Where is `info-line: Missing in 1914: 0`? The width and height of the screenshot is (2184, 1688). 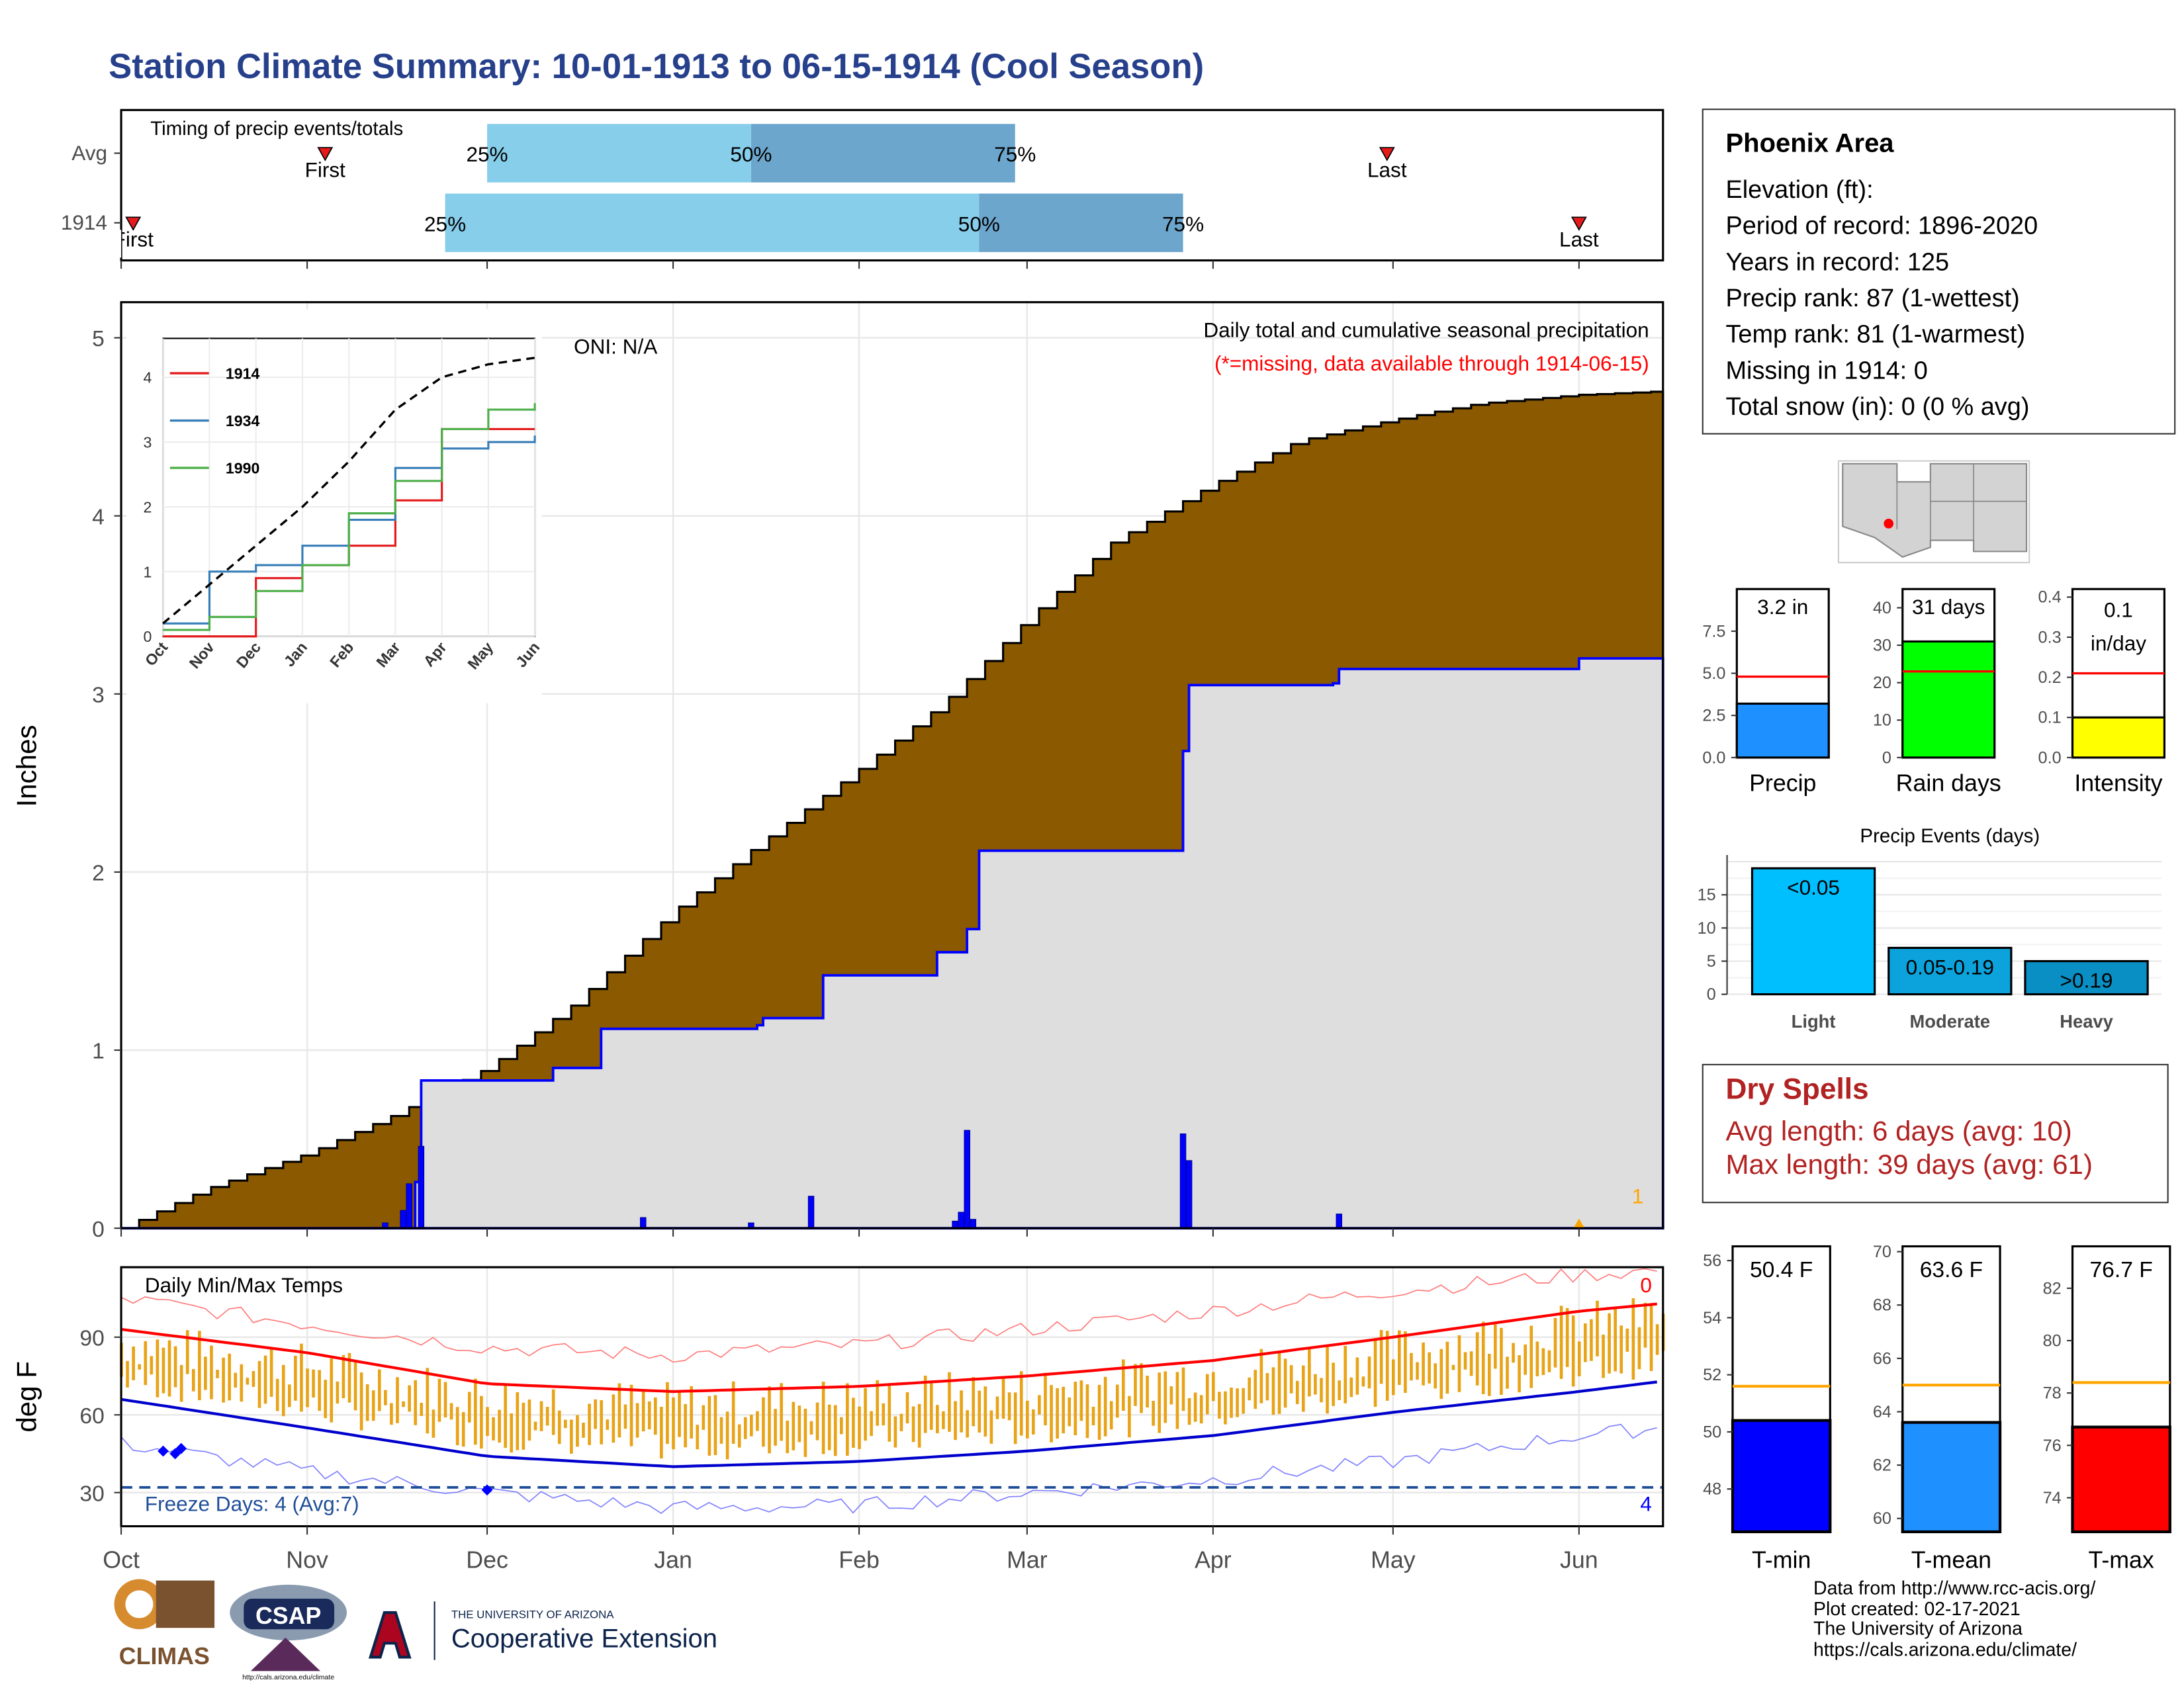 info-line: Missing in 1914: 0 is located at coordinates (1826, 370).